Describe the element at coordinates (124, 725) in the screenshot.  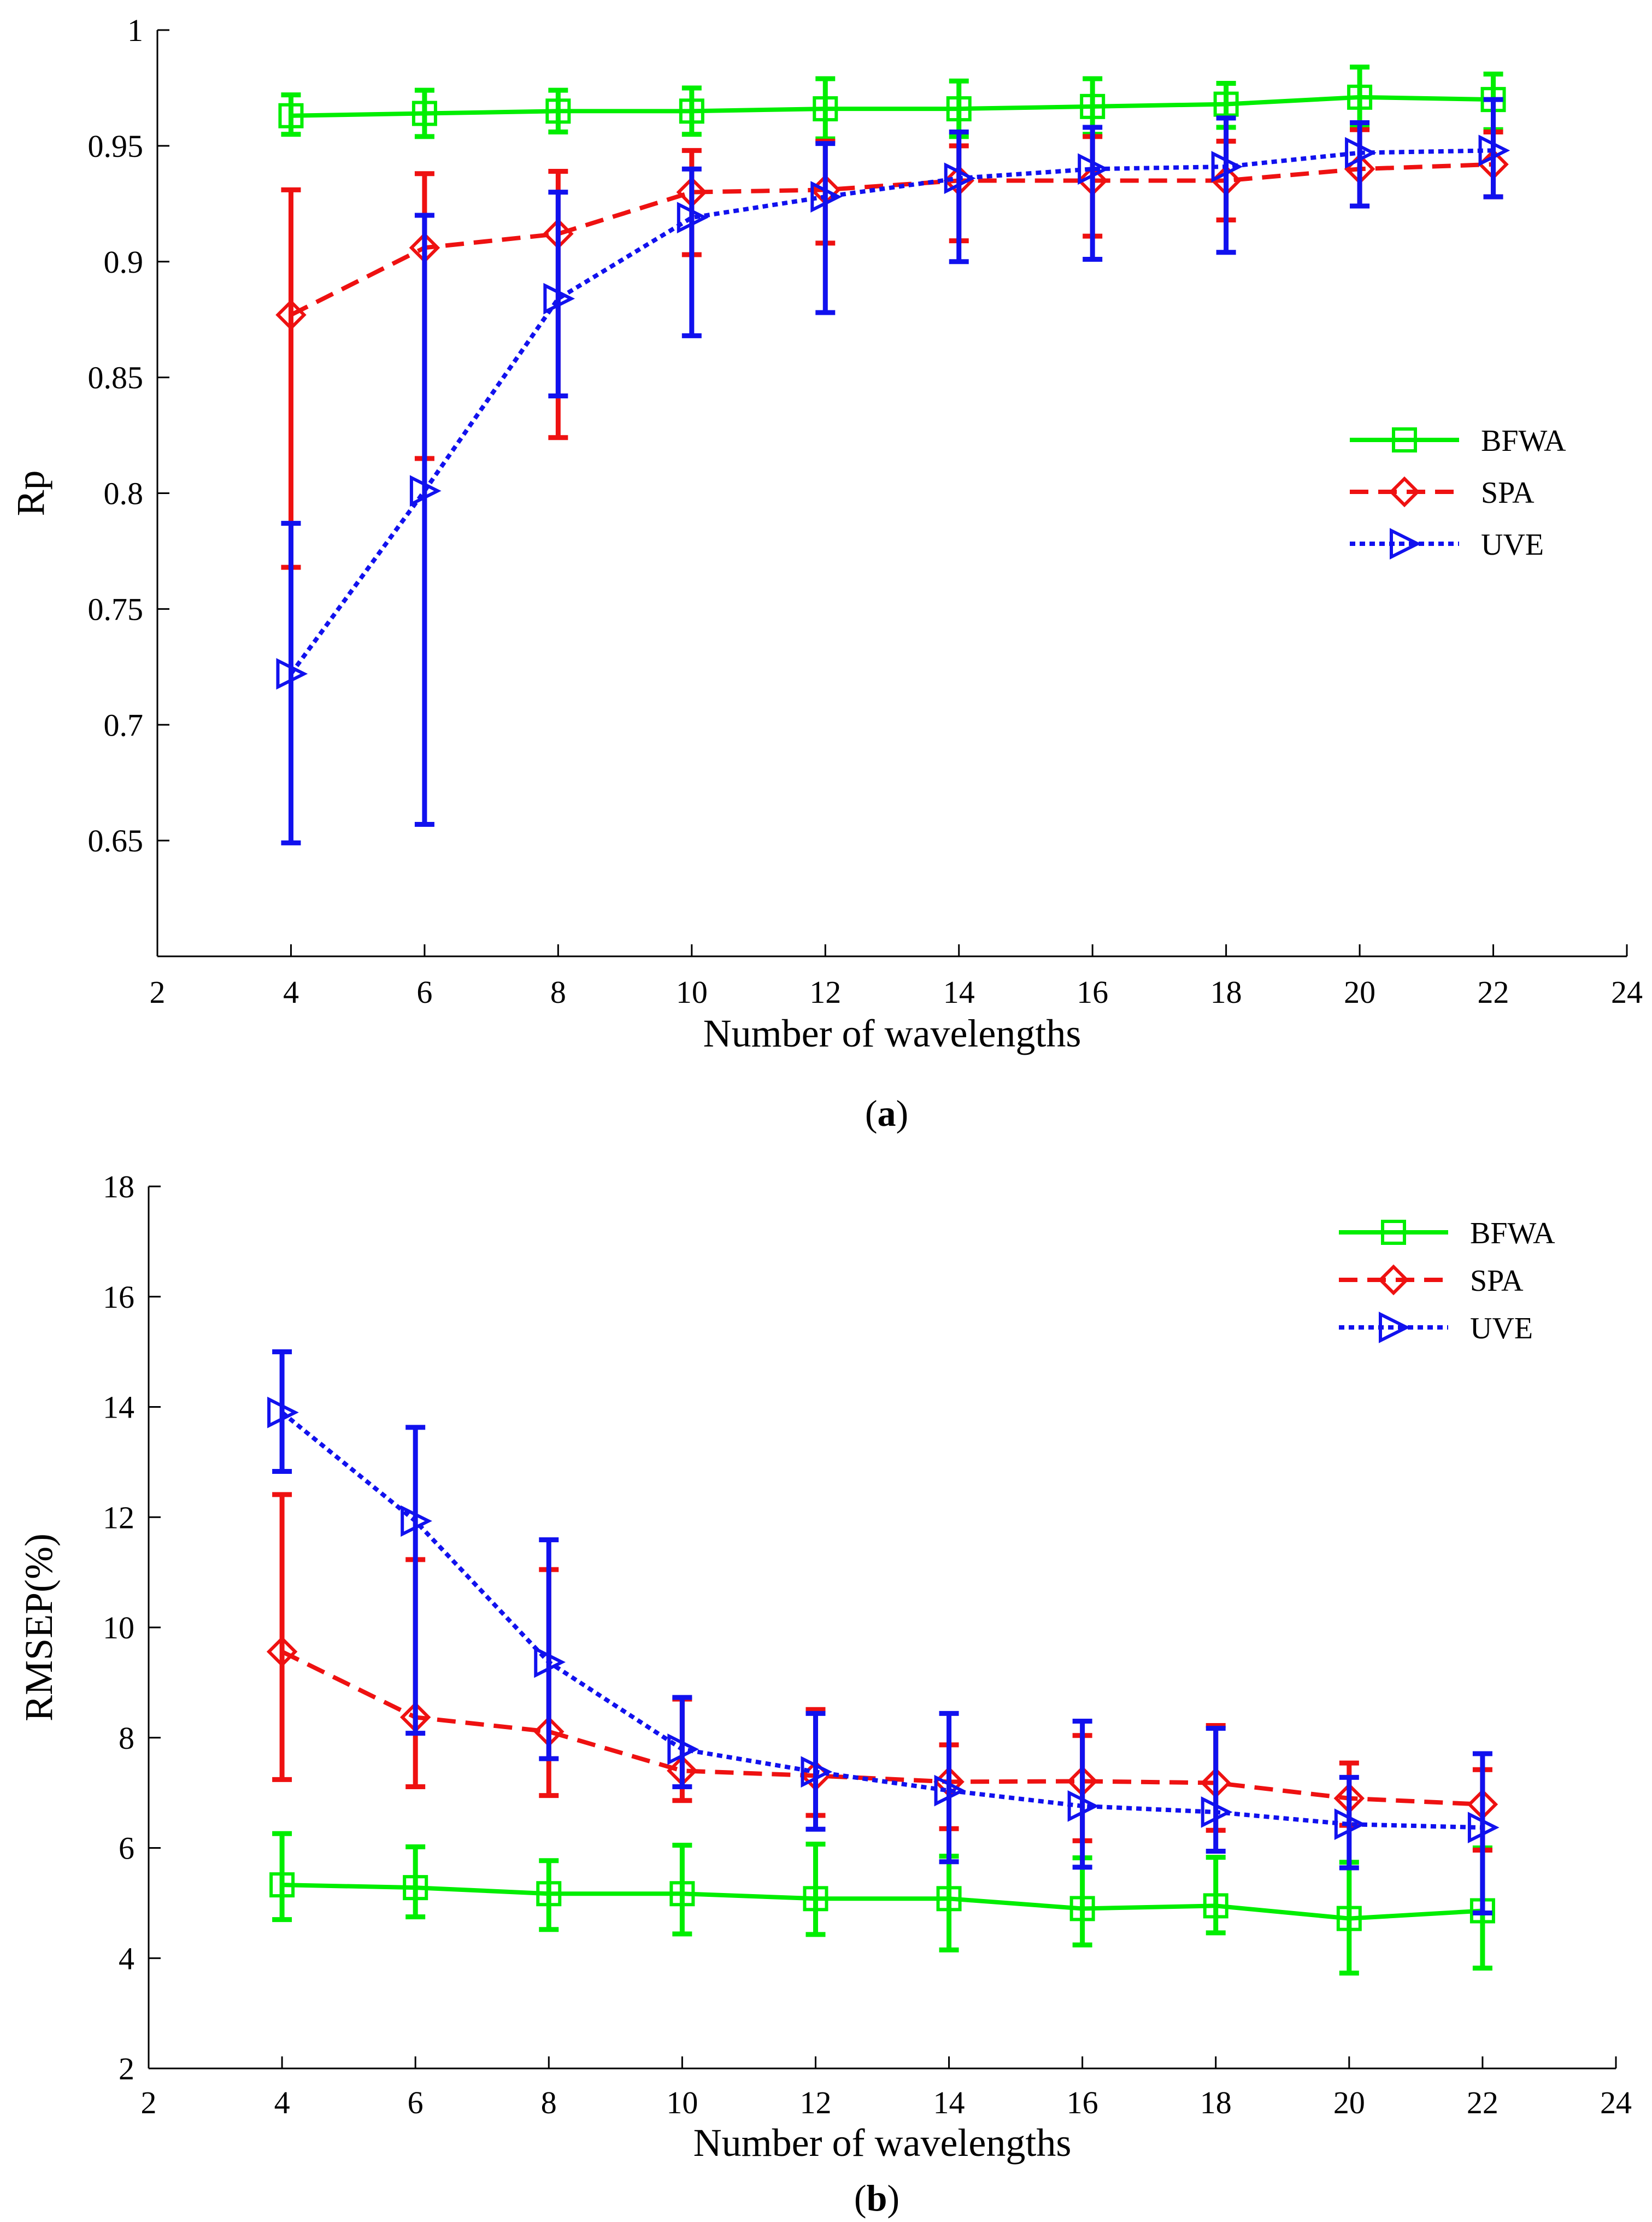
I see `y-tick-label: 0.7` at that location.